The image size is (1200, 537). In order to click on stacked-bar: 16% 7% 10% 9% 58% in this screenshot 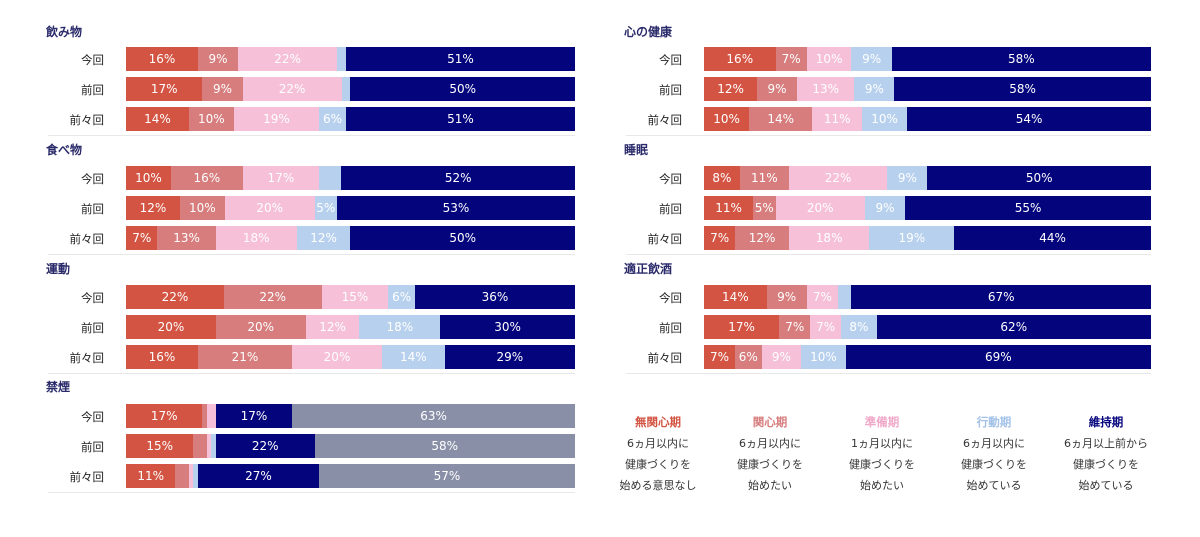, I will do `click(927, 59)`.